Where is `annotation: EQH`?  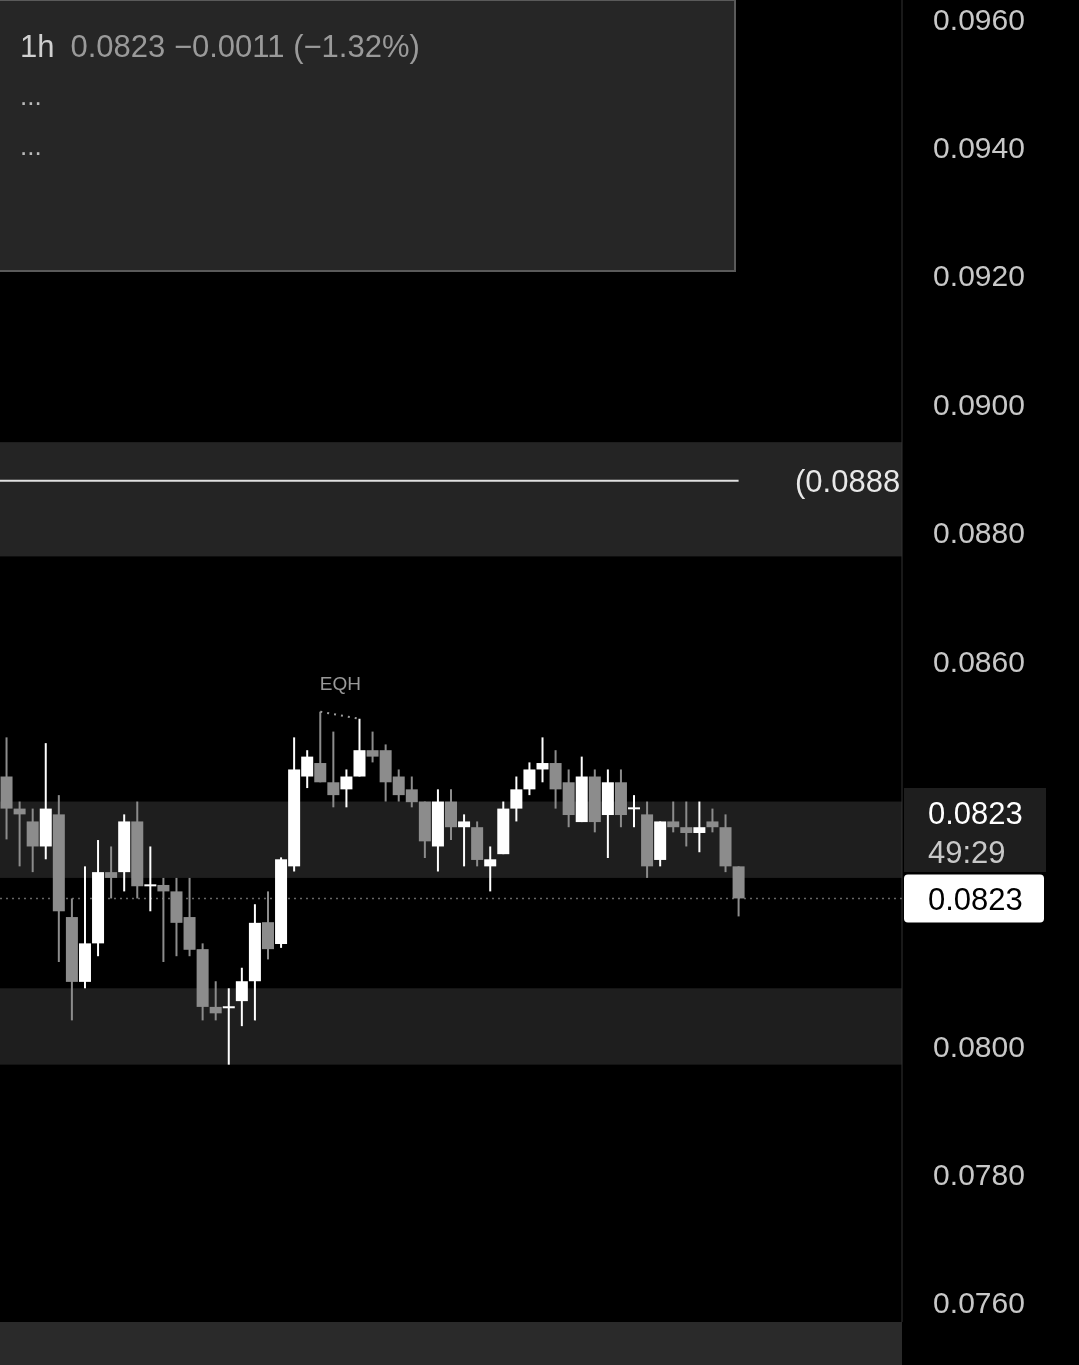
annotation: EQH is located at coordinates (340, 683).